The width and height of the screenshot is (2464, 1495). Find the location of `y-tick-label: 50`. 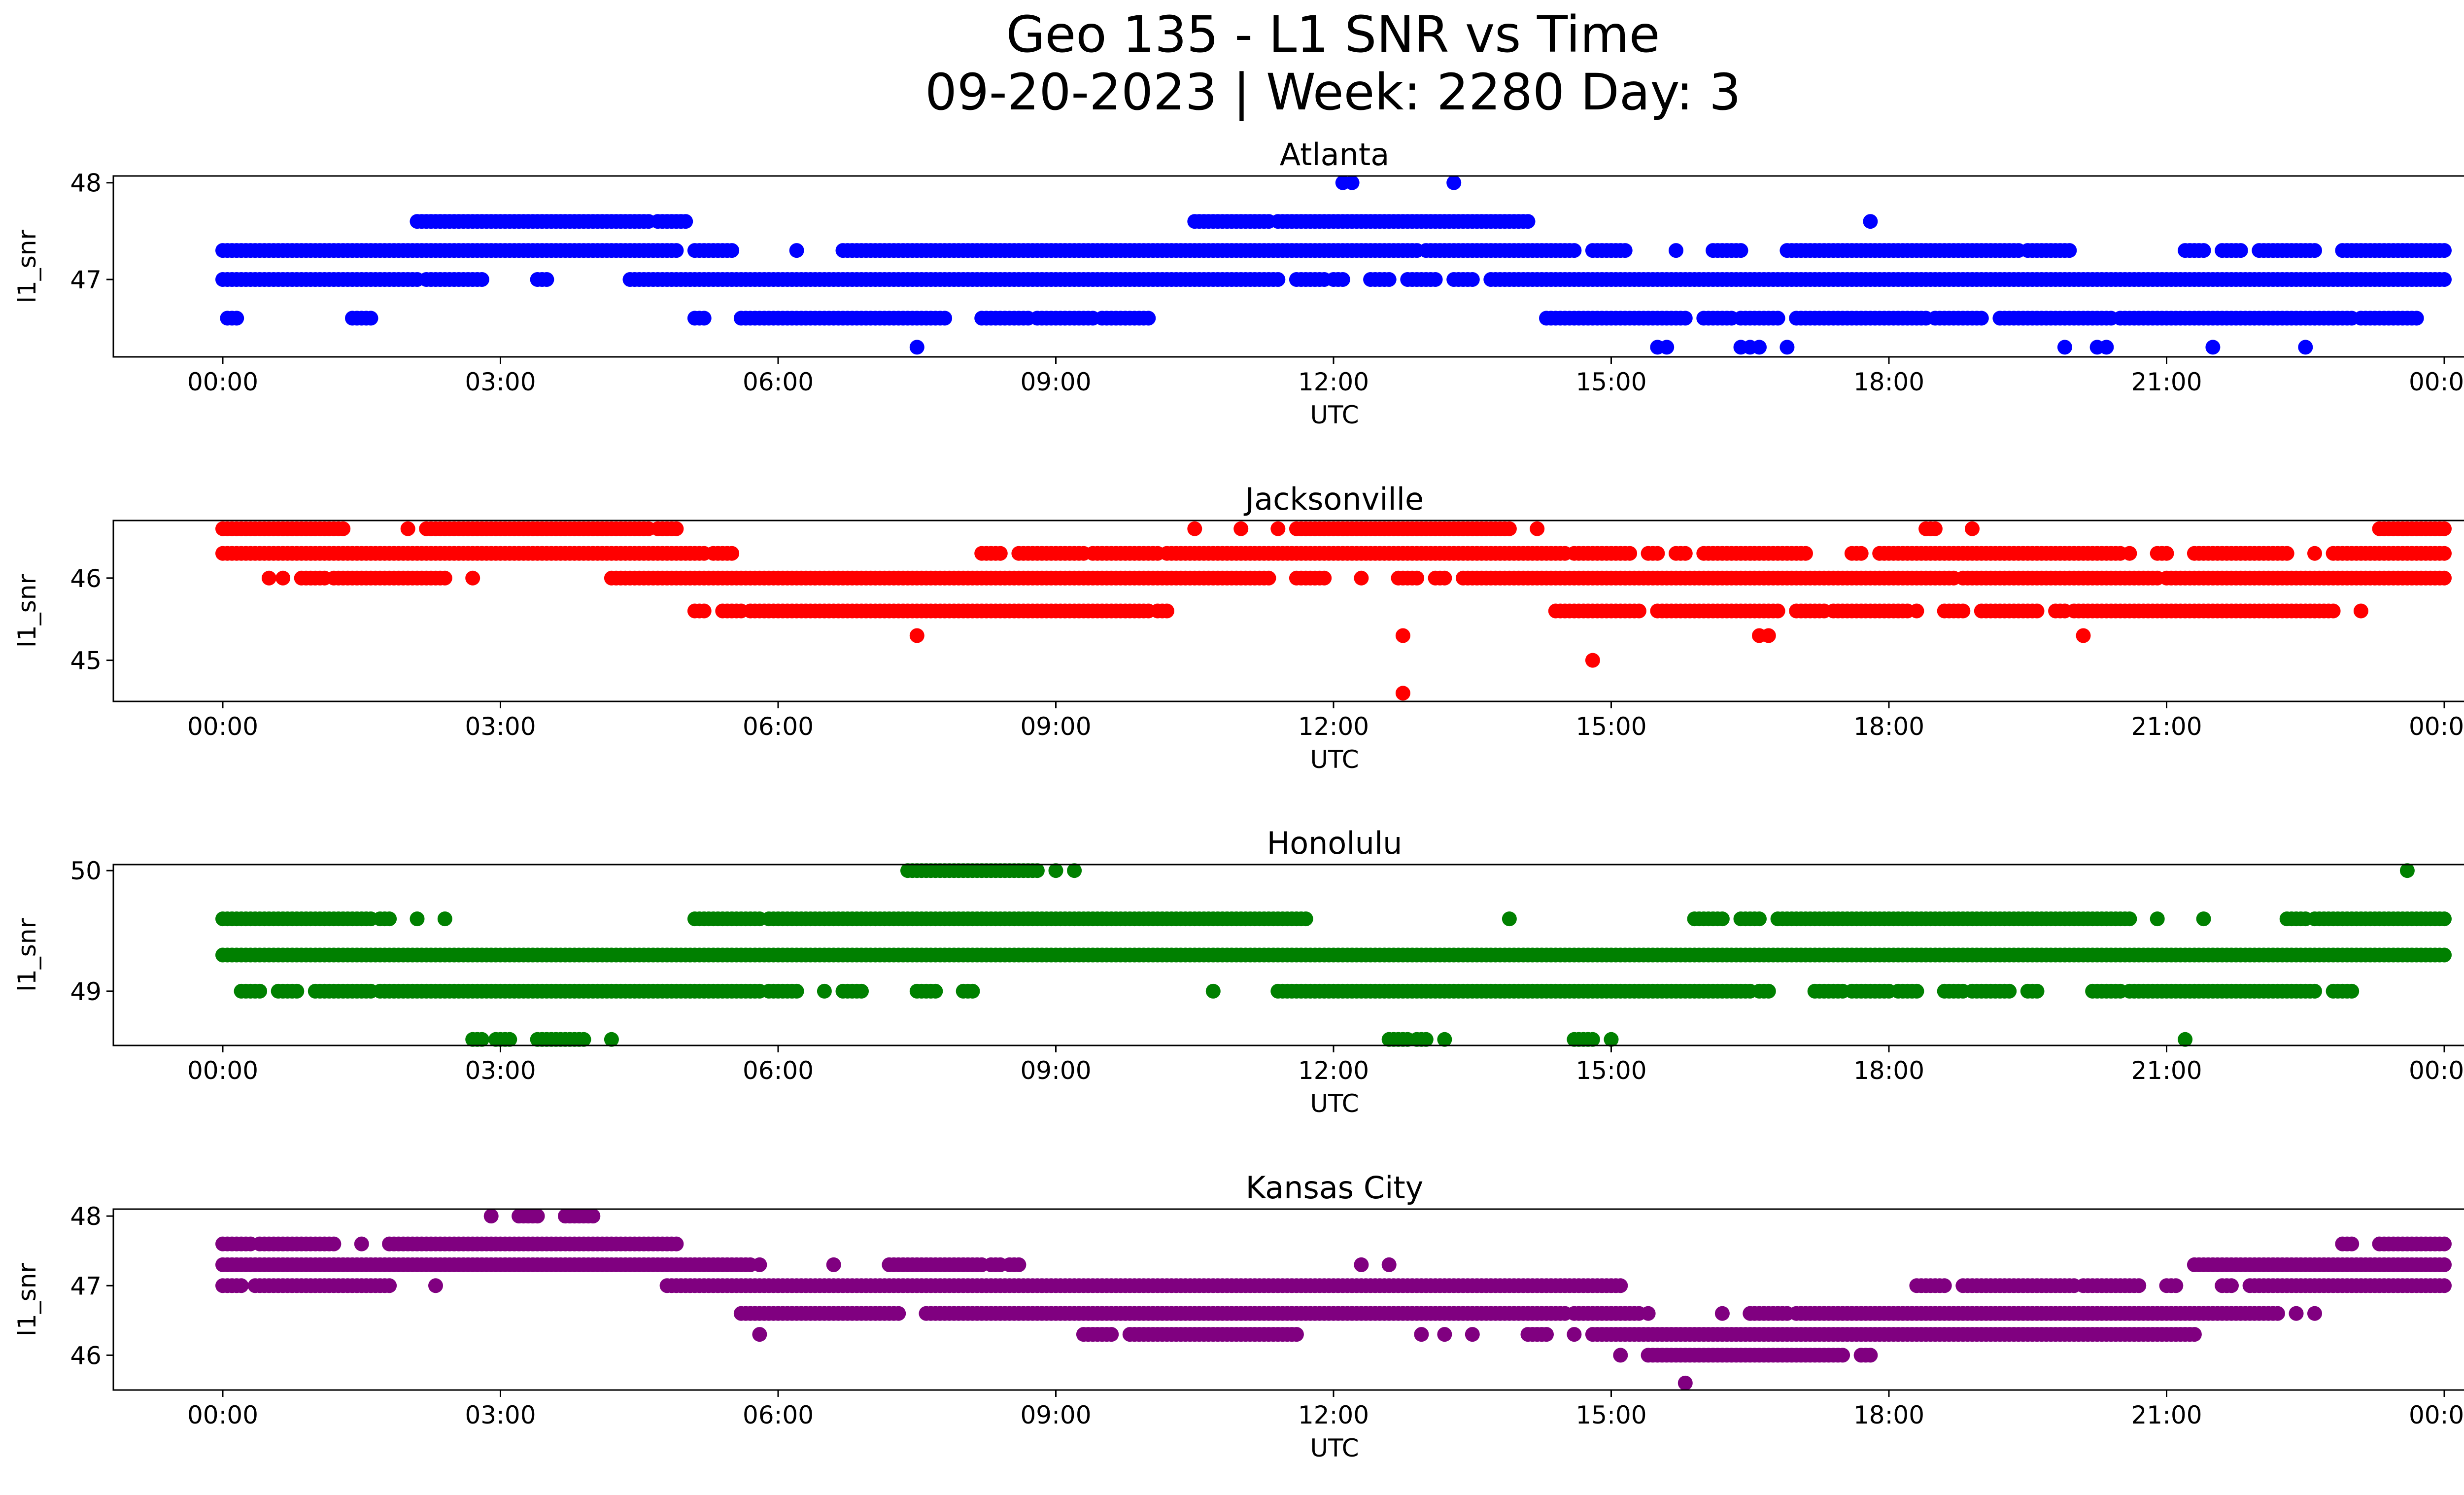

y-tick-label: 50 is located at coordinates (86, 871).